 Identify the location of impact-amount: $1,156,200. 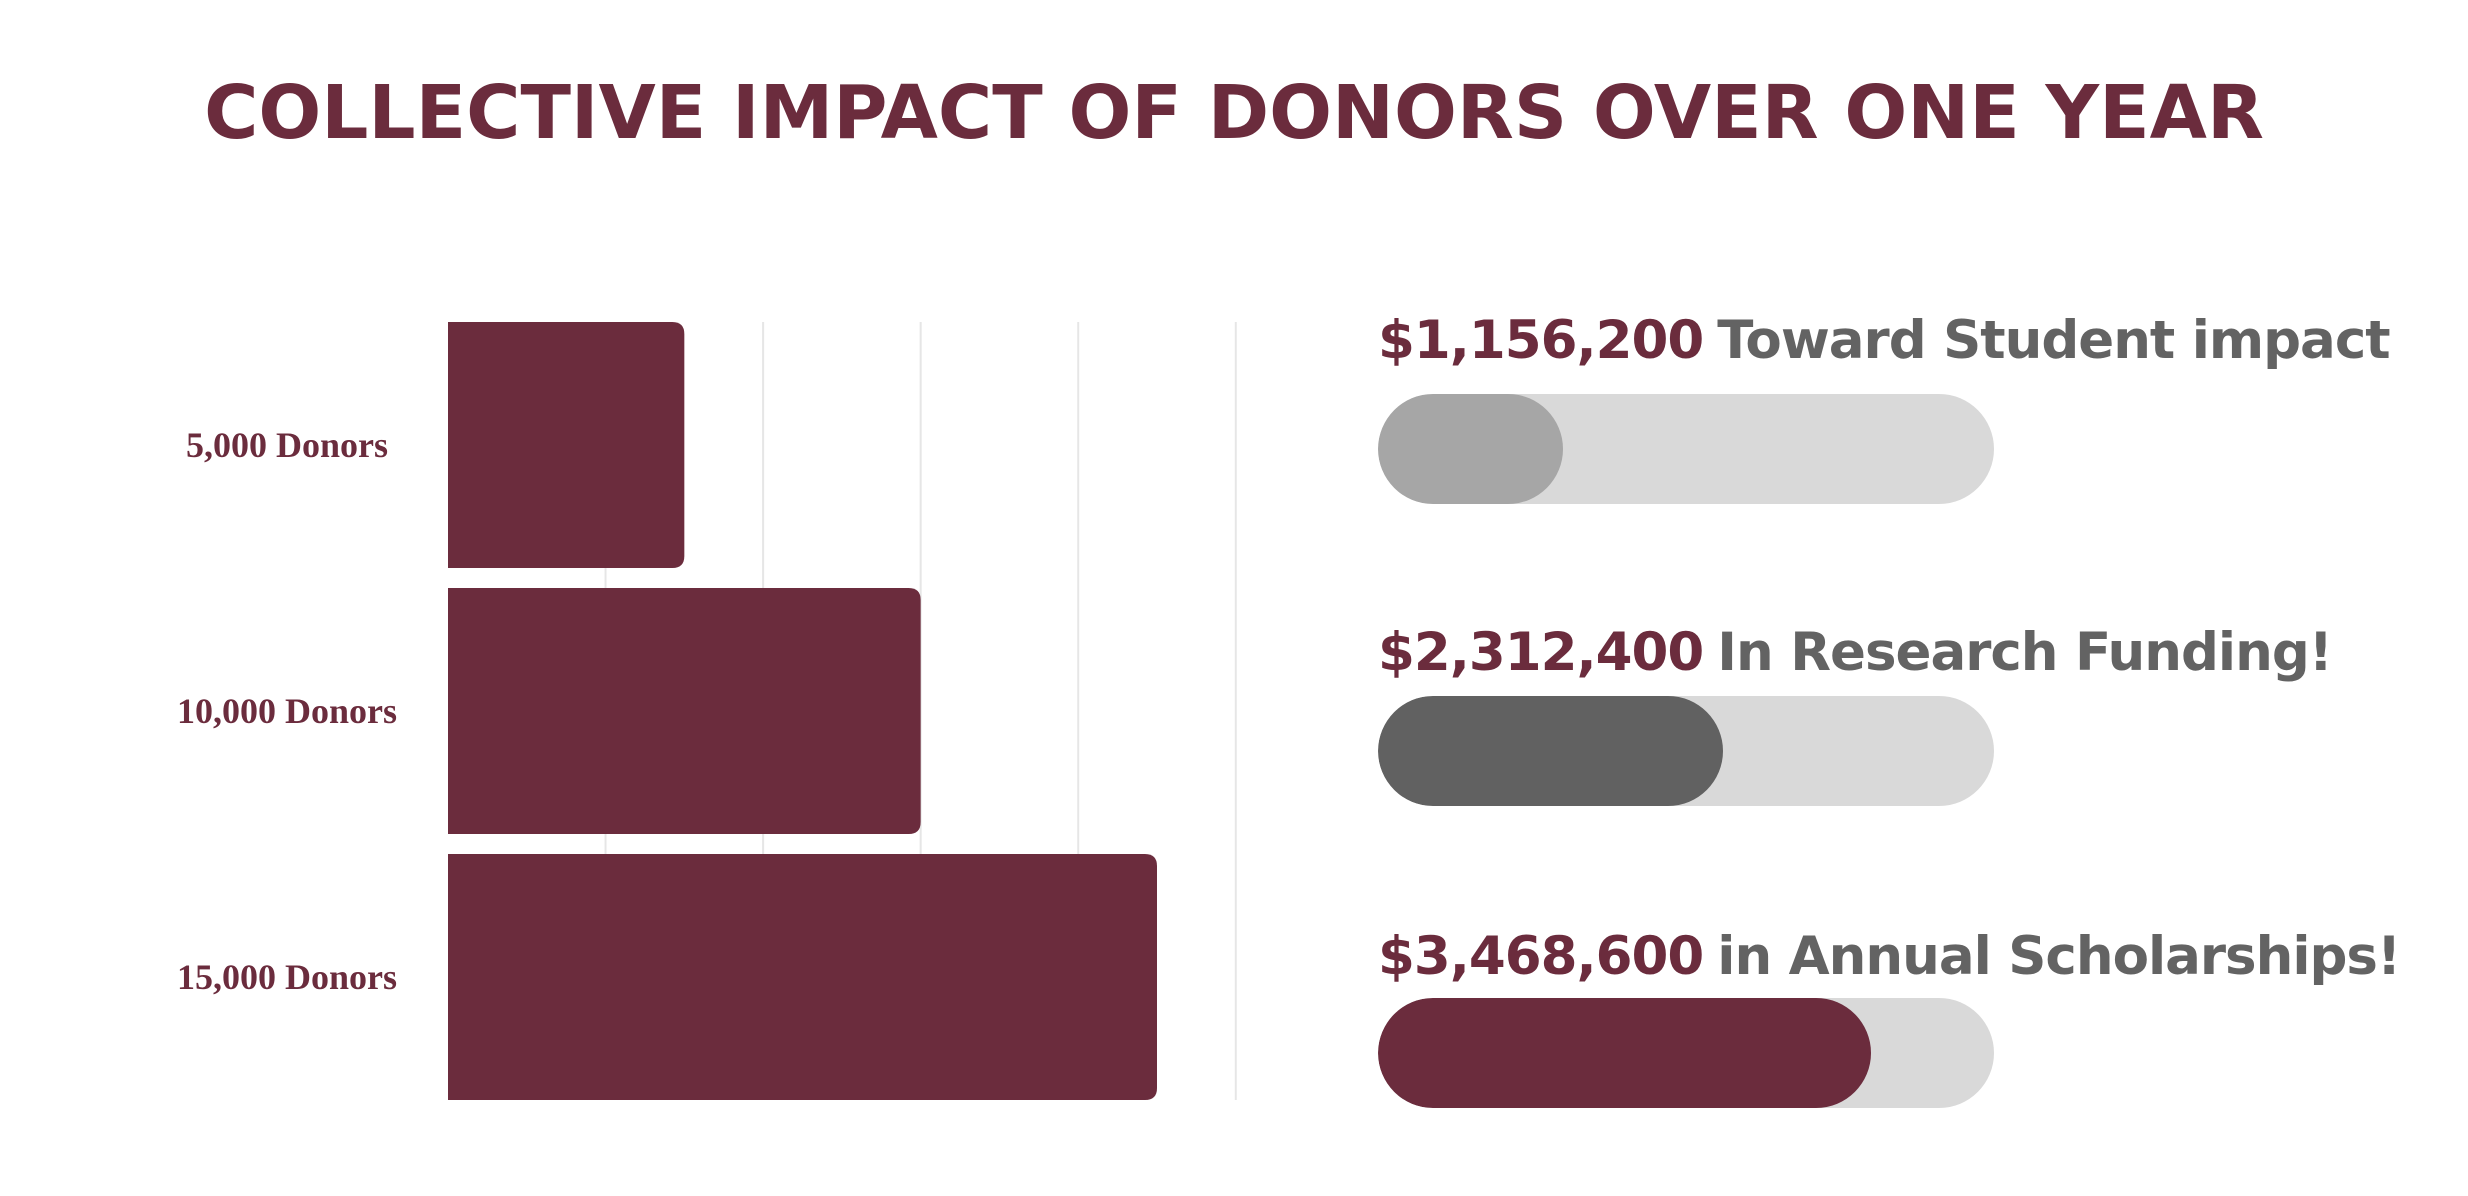
(1541, 340).